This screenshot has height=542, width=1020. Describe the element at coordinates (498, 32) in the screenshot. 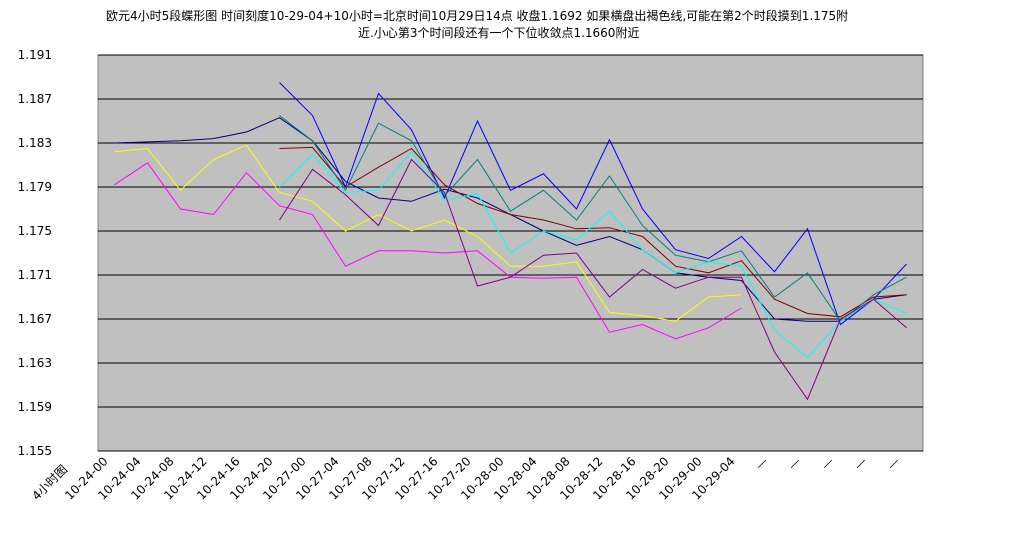

I see `chart-title: 近.小心第3个时间段还有一个下位收敛点1.1660附近` at that location.